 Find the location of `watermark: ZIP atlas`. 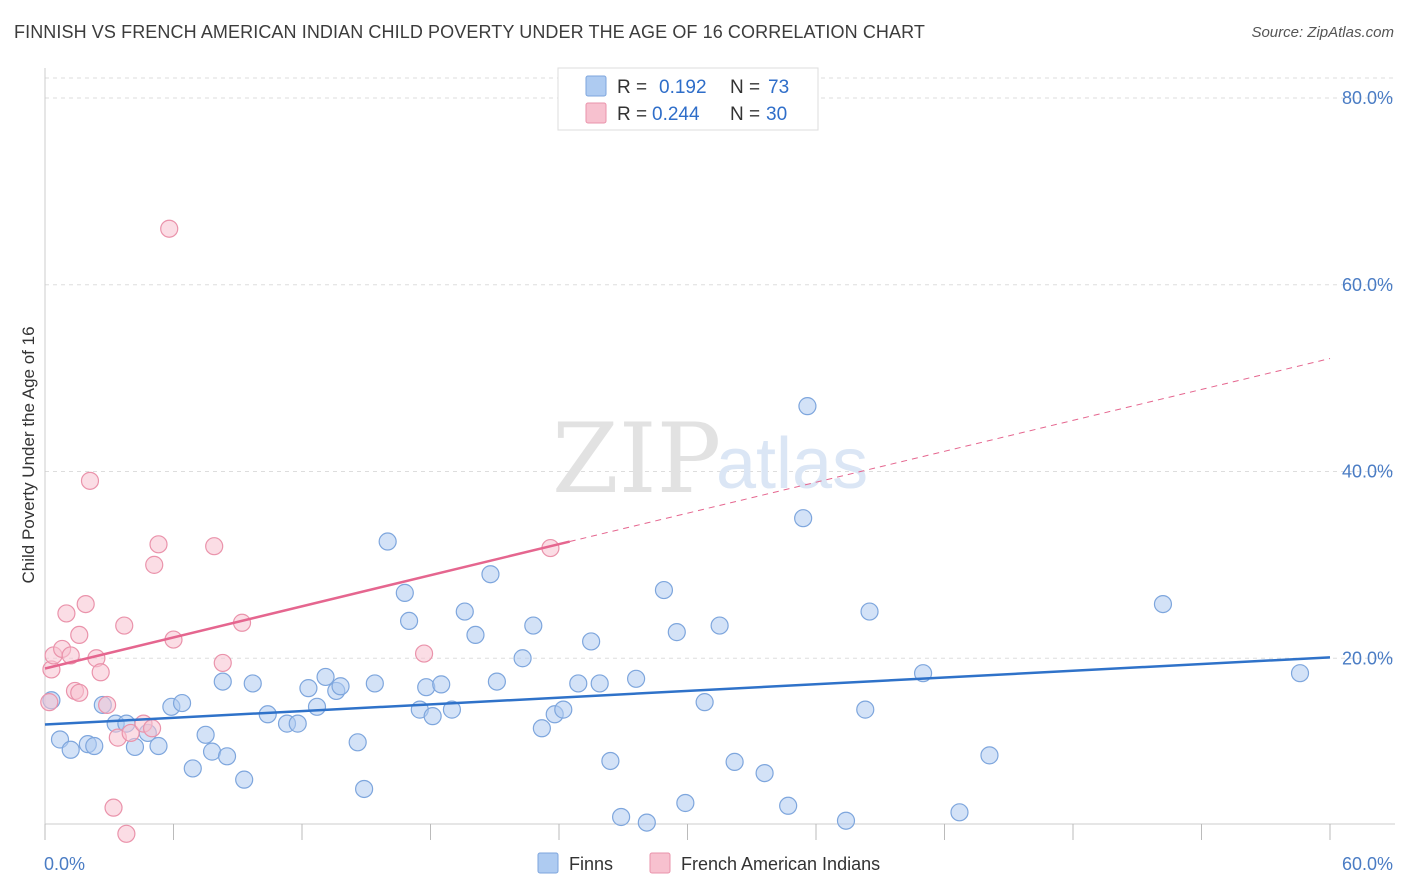

watermark: ZIP atlas is located at coordinates (710, 459).